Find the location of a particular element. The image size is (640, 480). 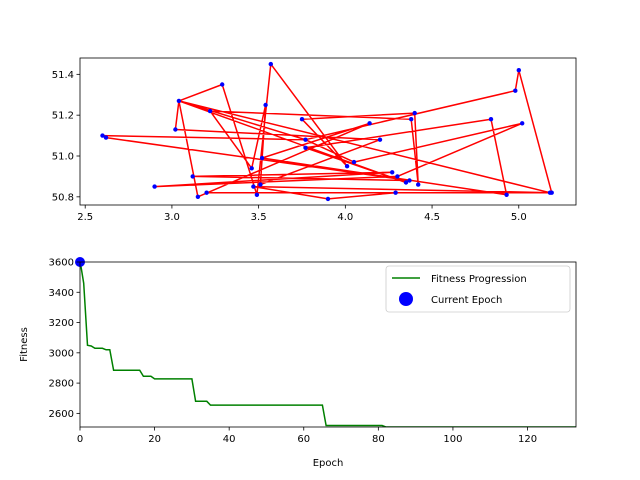

x-axis-title: Epoch is located at coordinates (328, 463).